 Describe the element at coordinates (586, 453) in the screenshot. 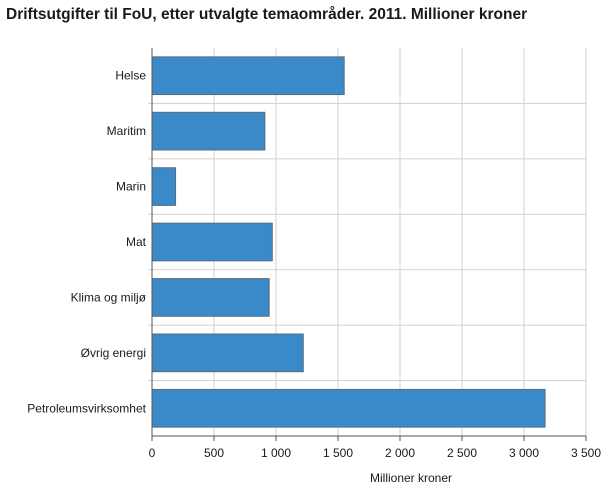

I see `x-tick-label: 3 500` at that location.